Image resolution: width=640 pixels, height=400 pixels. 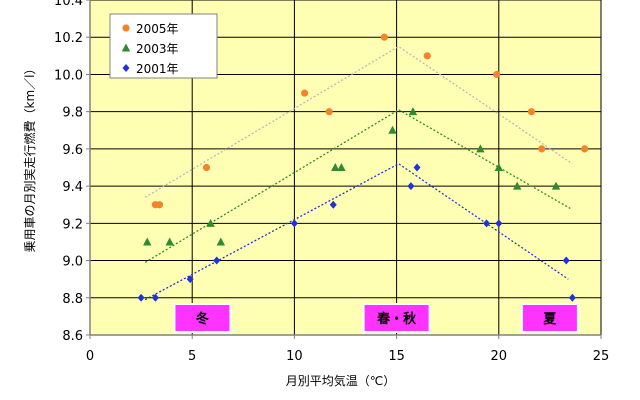 What do you see at coordinates (396, 356) in the screenshot?
I see `x-tick-label: 15` at bounding box center [396, 356].